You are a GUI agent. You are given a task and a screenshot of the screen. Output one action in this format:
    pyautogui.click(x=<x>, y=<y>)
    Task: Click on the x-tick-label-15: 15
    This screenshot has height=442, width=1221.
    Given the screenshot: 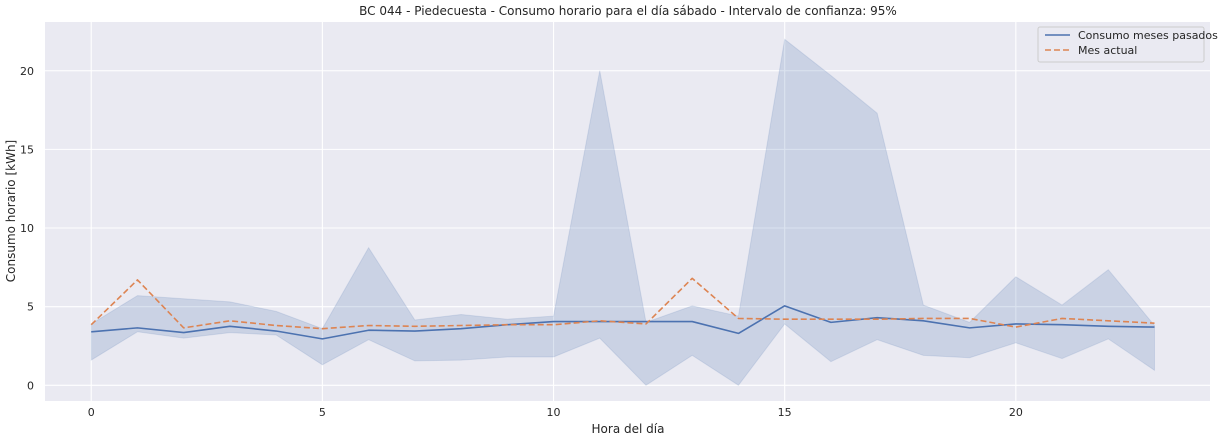 What is the action you would take?
    pyautogui.click(x=785, y=412)
    